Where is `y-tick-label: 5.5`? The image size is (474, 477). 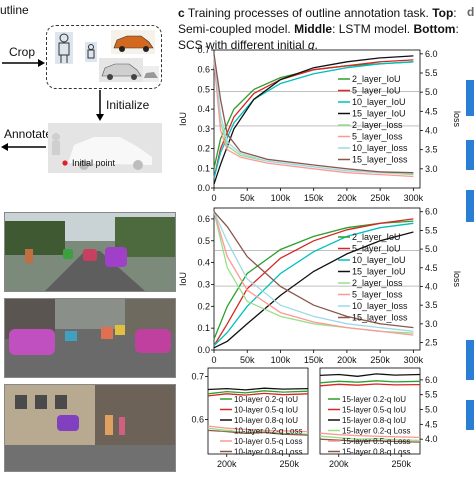 y-tick-label: 5.5 is located at coordinates (431, 395).